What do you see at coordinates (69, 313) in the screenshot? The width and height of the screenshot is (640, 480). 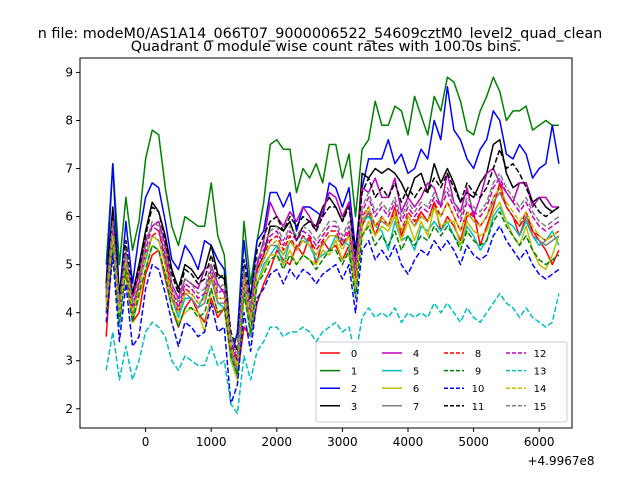 I see `y-tick-label: 4` at bounding box center [69, 313].